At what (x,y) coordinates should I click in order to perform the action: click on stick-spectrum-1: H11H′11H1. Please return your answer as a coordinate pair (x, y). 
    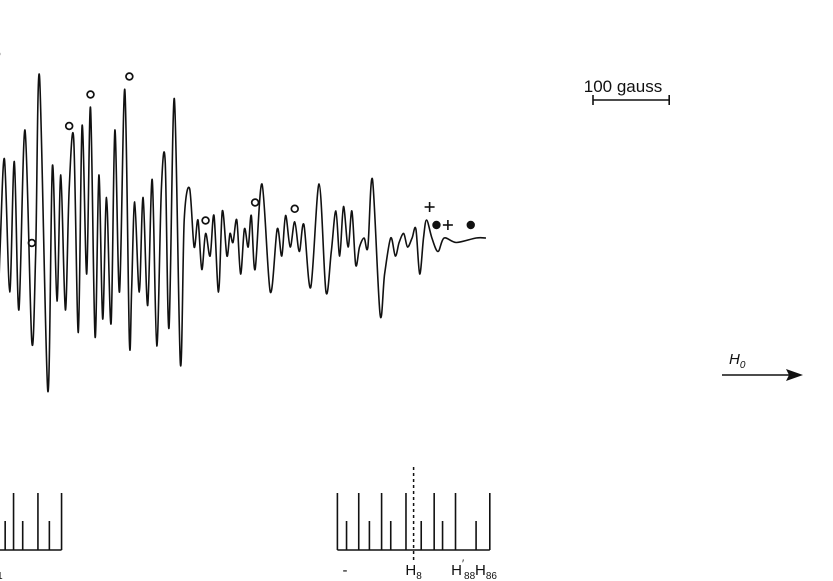
    Looking at the image, I should click on (31, 537).